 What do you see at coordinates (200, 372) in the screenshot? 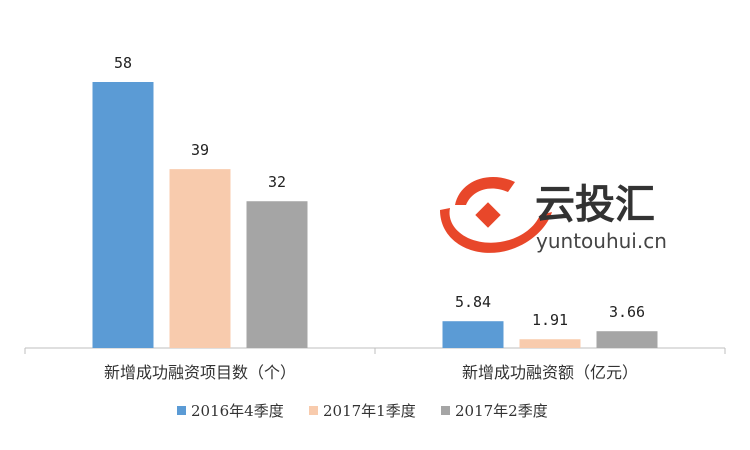
I see `category-label-0: 新增成功融资项目数（个）` at bounding box center [200, 372].